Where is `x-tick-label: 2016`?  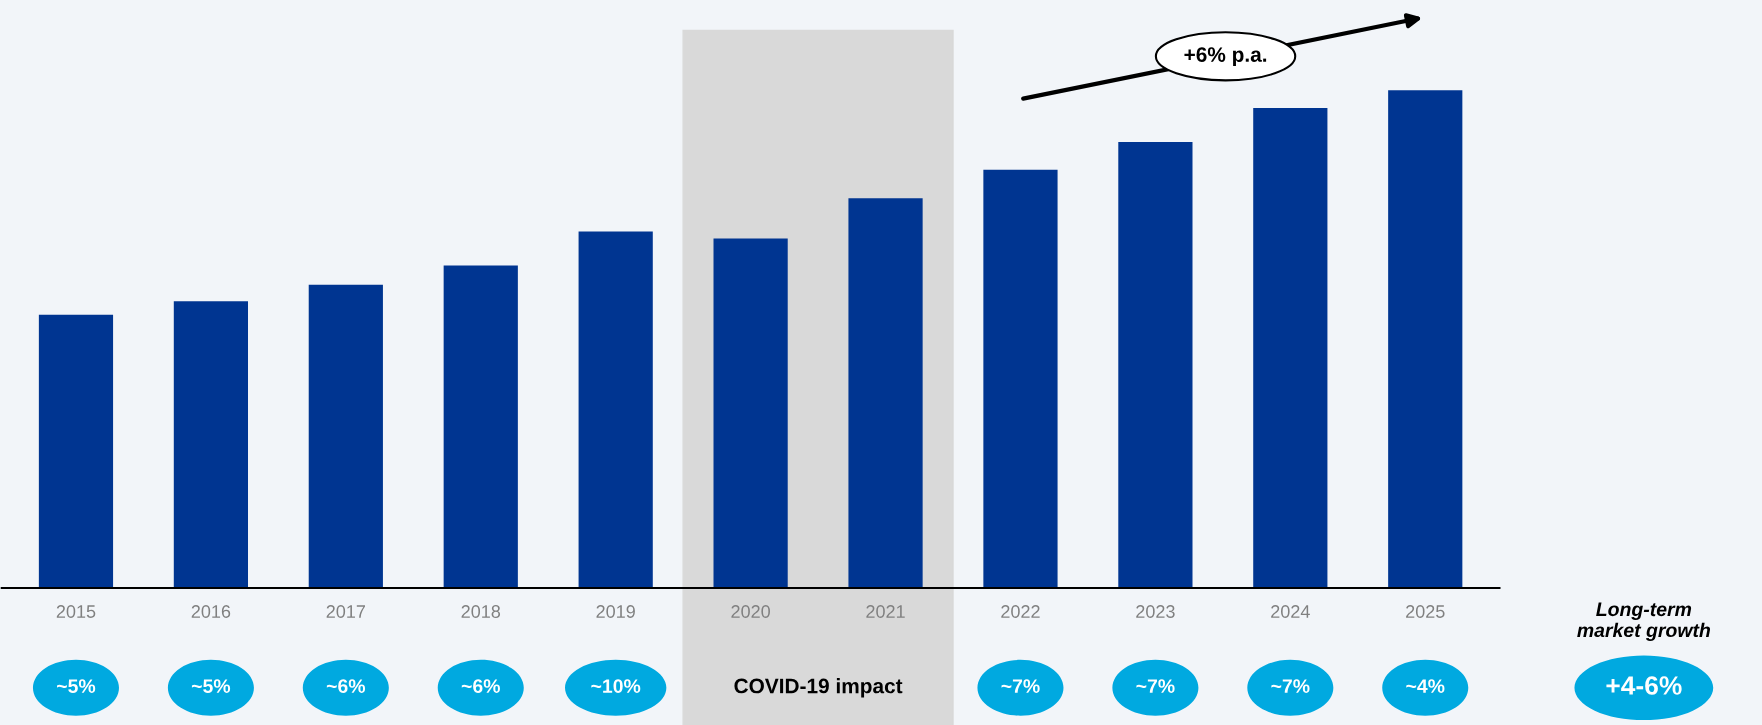
x-tick-label: 2016 is located at coordinates (211, 611).